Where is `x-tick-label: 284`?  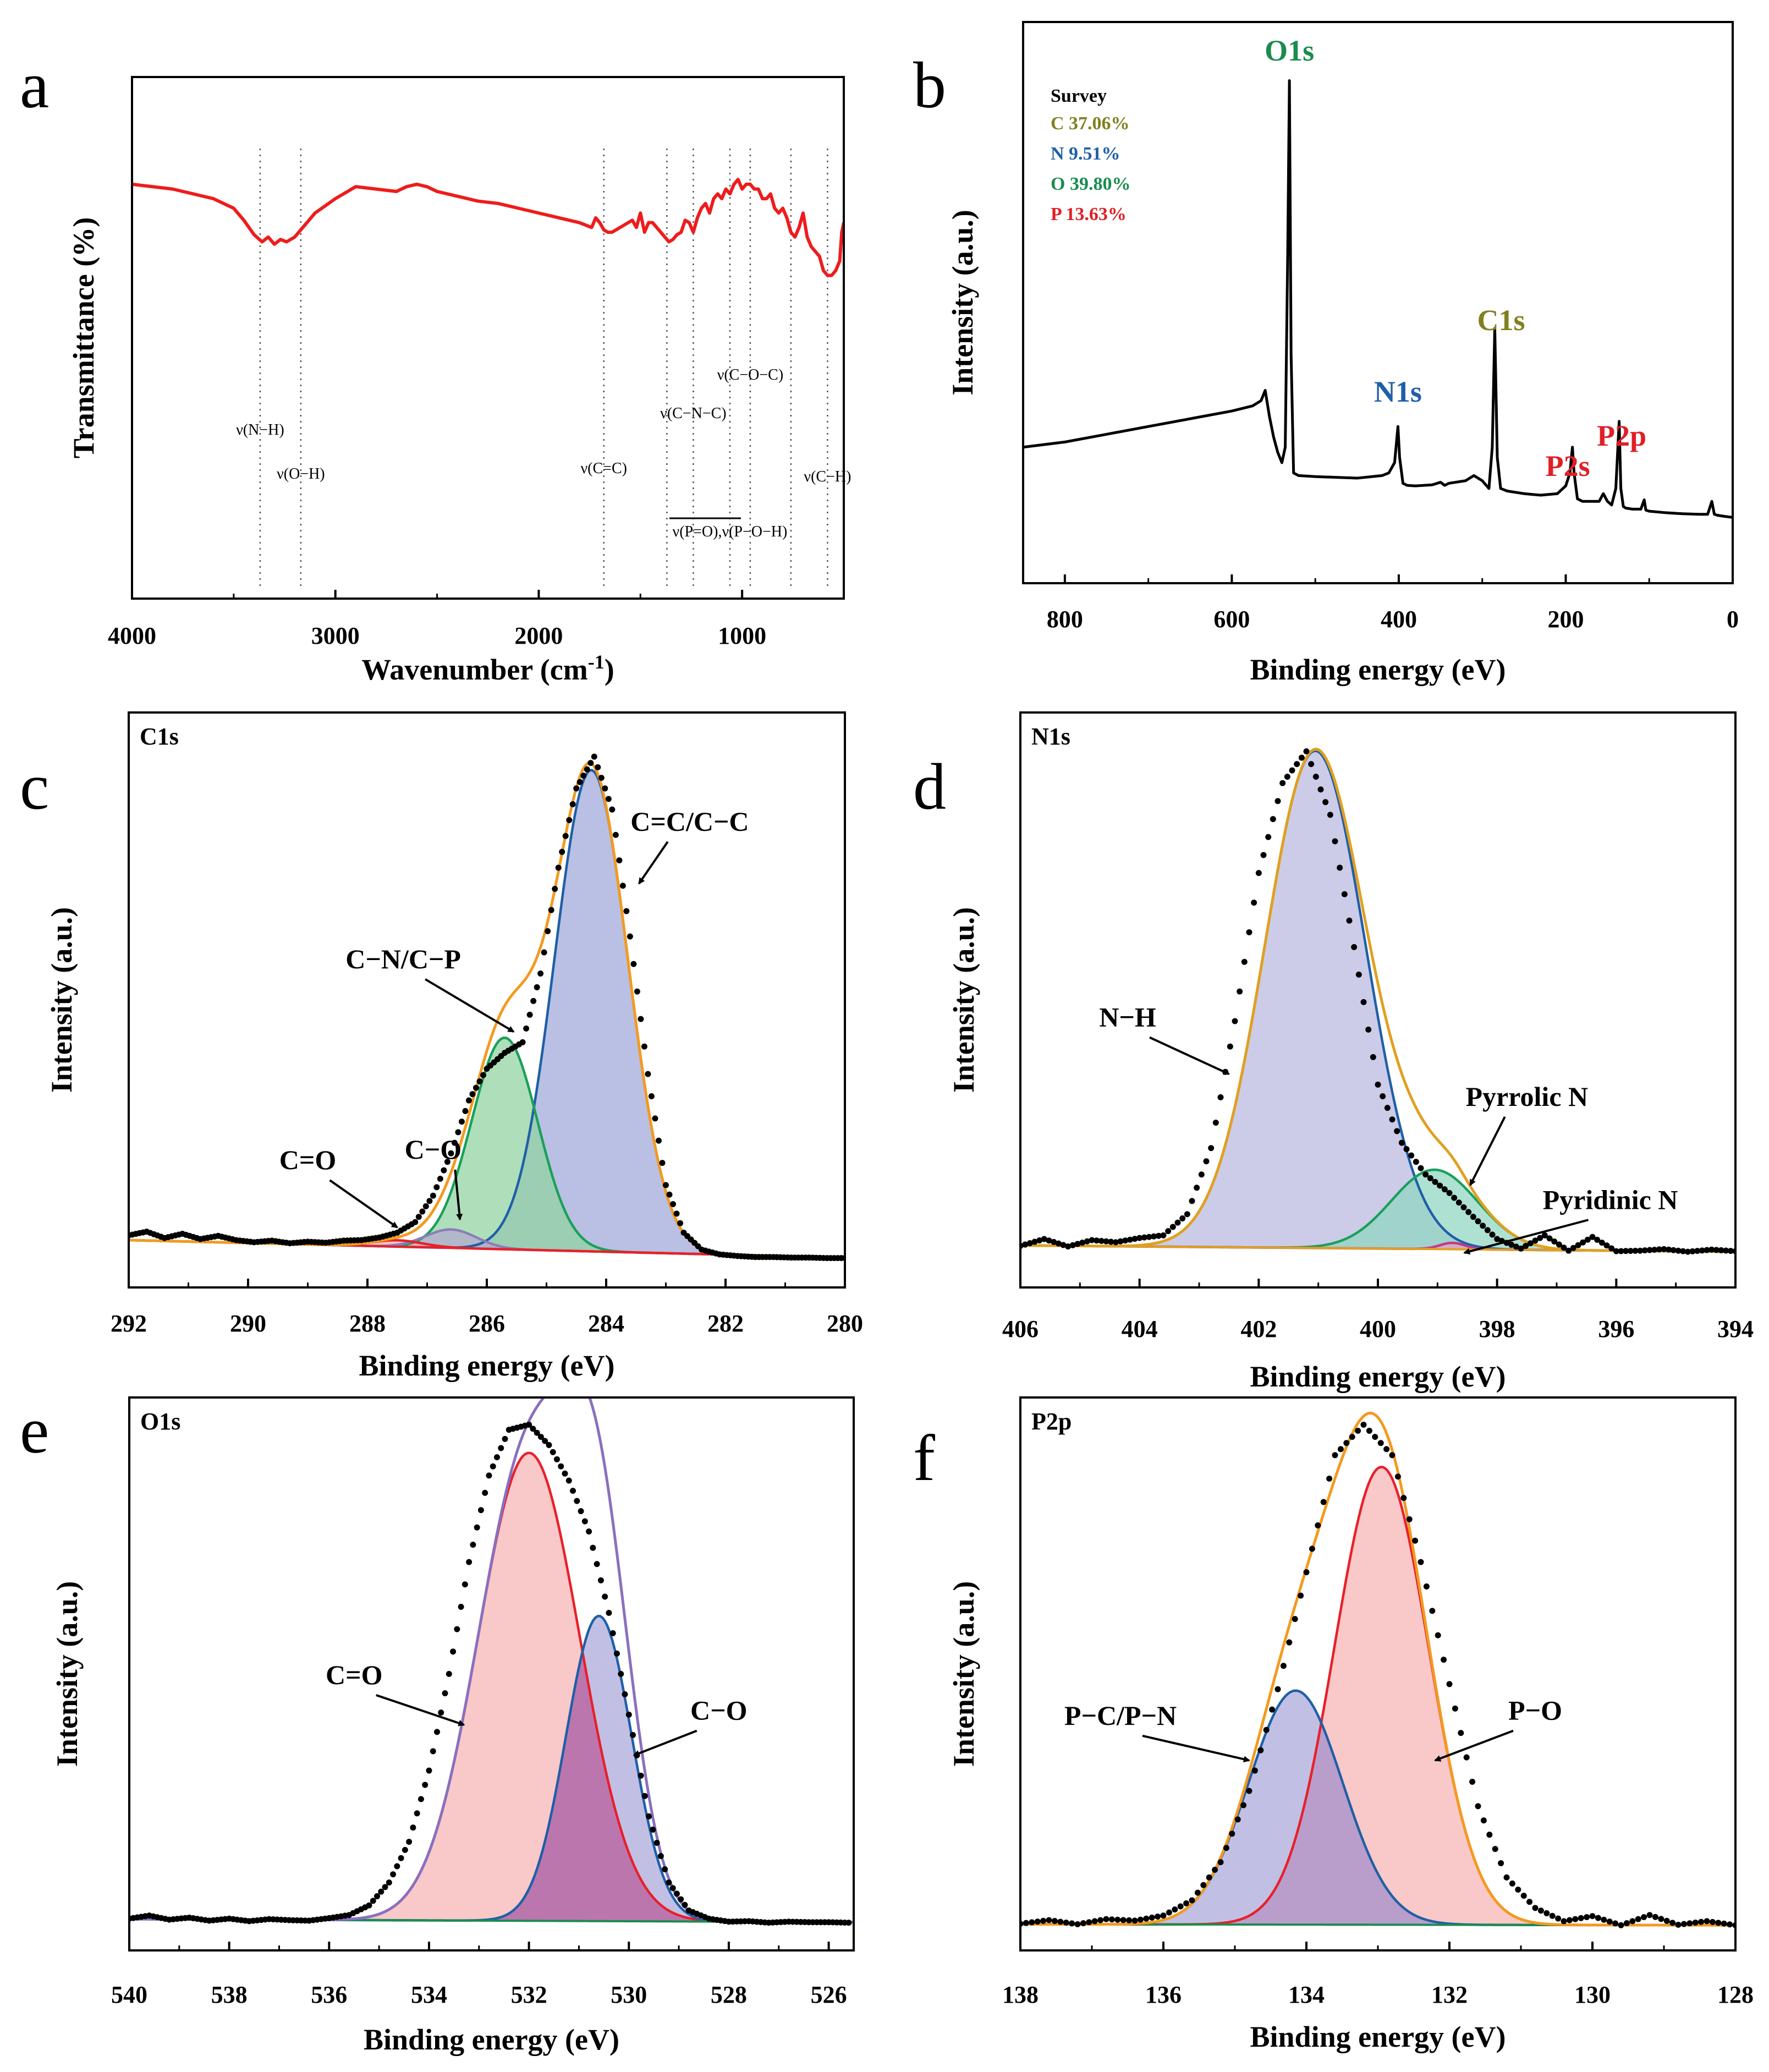
x-tick-label: 284 is located at coordinates (606, 1323).